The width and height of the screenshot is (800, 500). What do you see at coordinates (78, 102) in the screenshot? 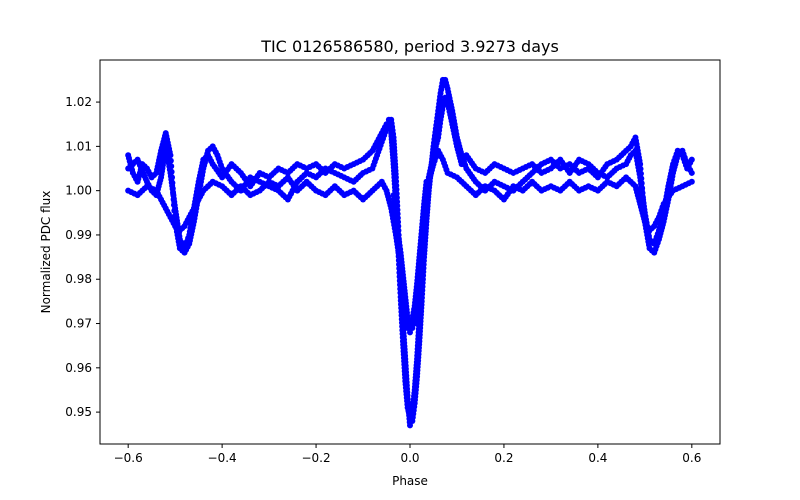
I see `y-tick-label: 1.02` at bounding box center [78, 102].